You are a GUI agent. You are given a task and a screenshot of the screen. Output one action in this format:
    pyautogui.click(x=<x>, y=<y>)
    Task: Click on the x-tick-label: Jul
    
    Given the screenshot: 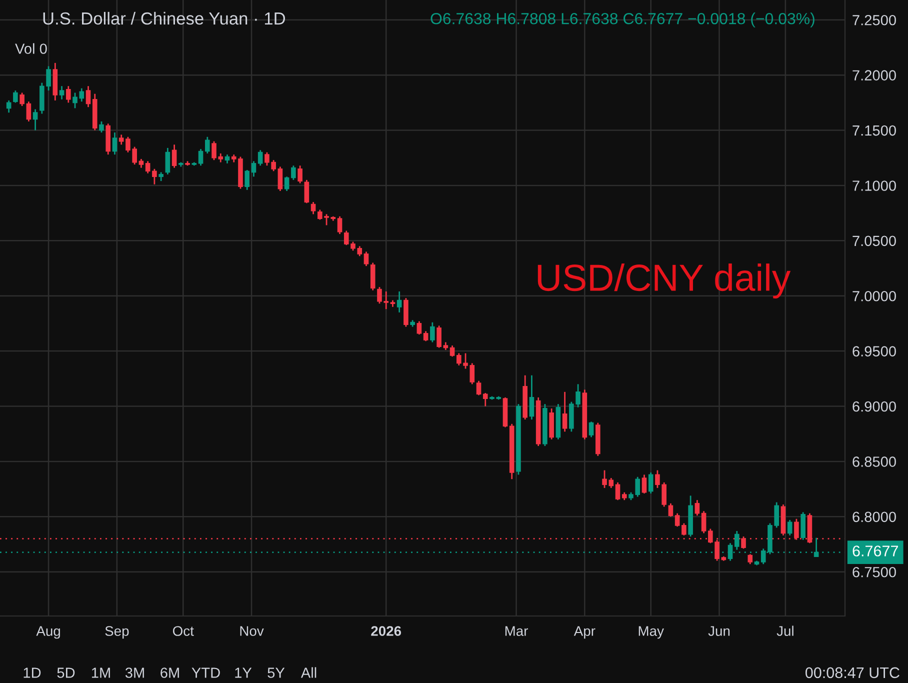 What is the action you would take?
    pyautogui.click(x=785, y=631)
    